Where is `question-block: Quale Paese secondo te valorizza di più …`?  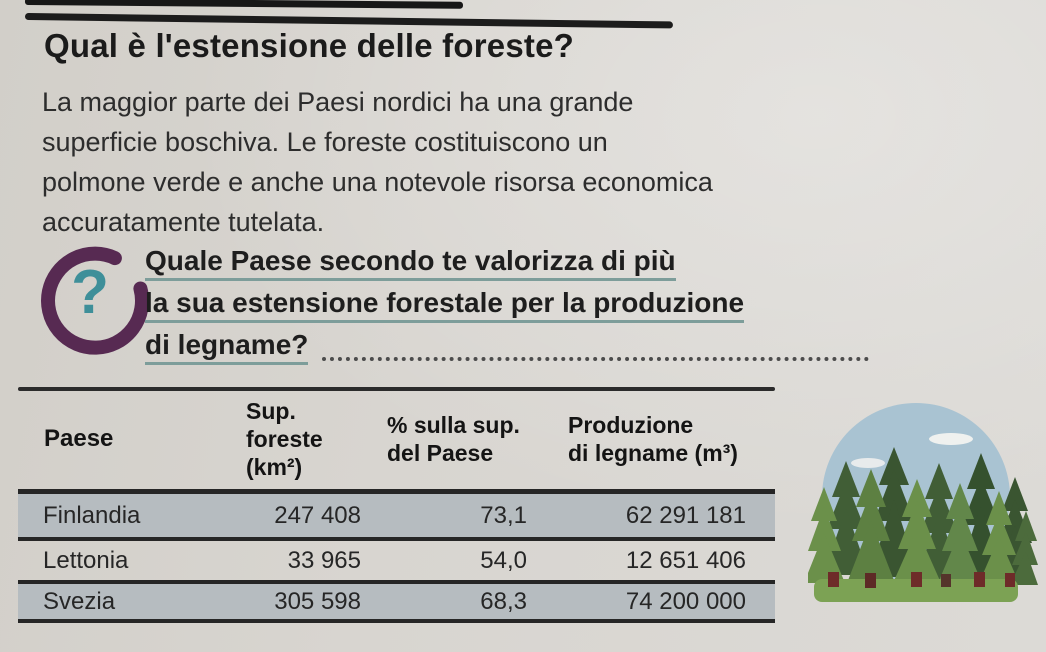 question-block: Quale Paese secondo te valorizza di più … is located at coordinates (508, 309).